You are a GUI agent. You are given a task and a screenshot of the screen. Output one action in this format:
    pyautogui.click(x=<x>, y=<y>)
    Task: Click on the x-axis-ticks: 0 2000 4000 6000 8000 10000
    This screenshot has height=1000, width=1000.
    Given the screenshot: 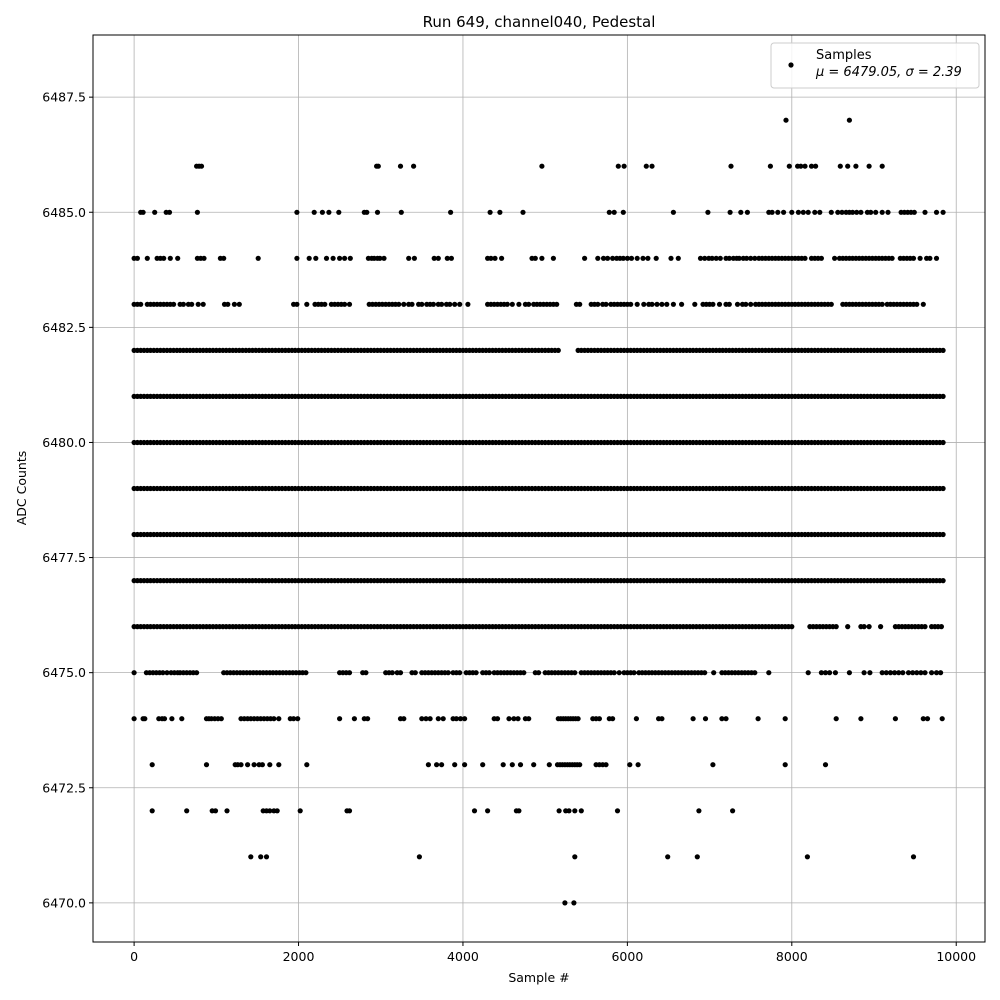 What is the action you would take?
    pyautogui.click(x=553, y=953)
    